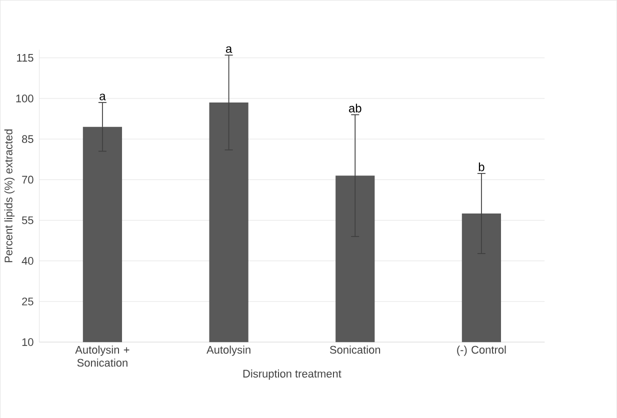 This screenshot has height=418, width=617. Describe the element at coordinates (102, 355) in the screenshot. I see `x-tick-label: Autolysin + Sonication` at that location.